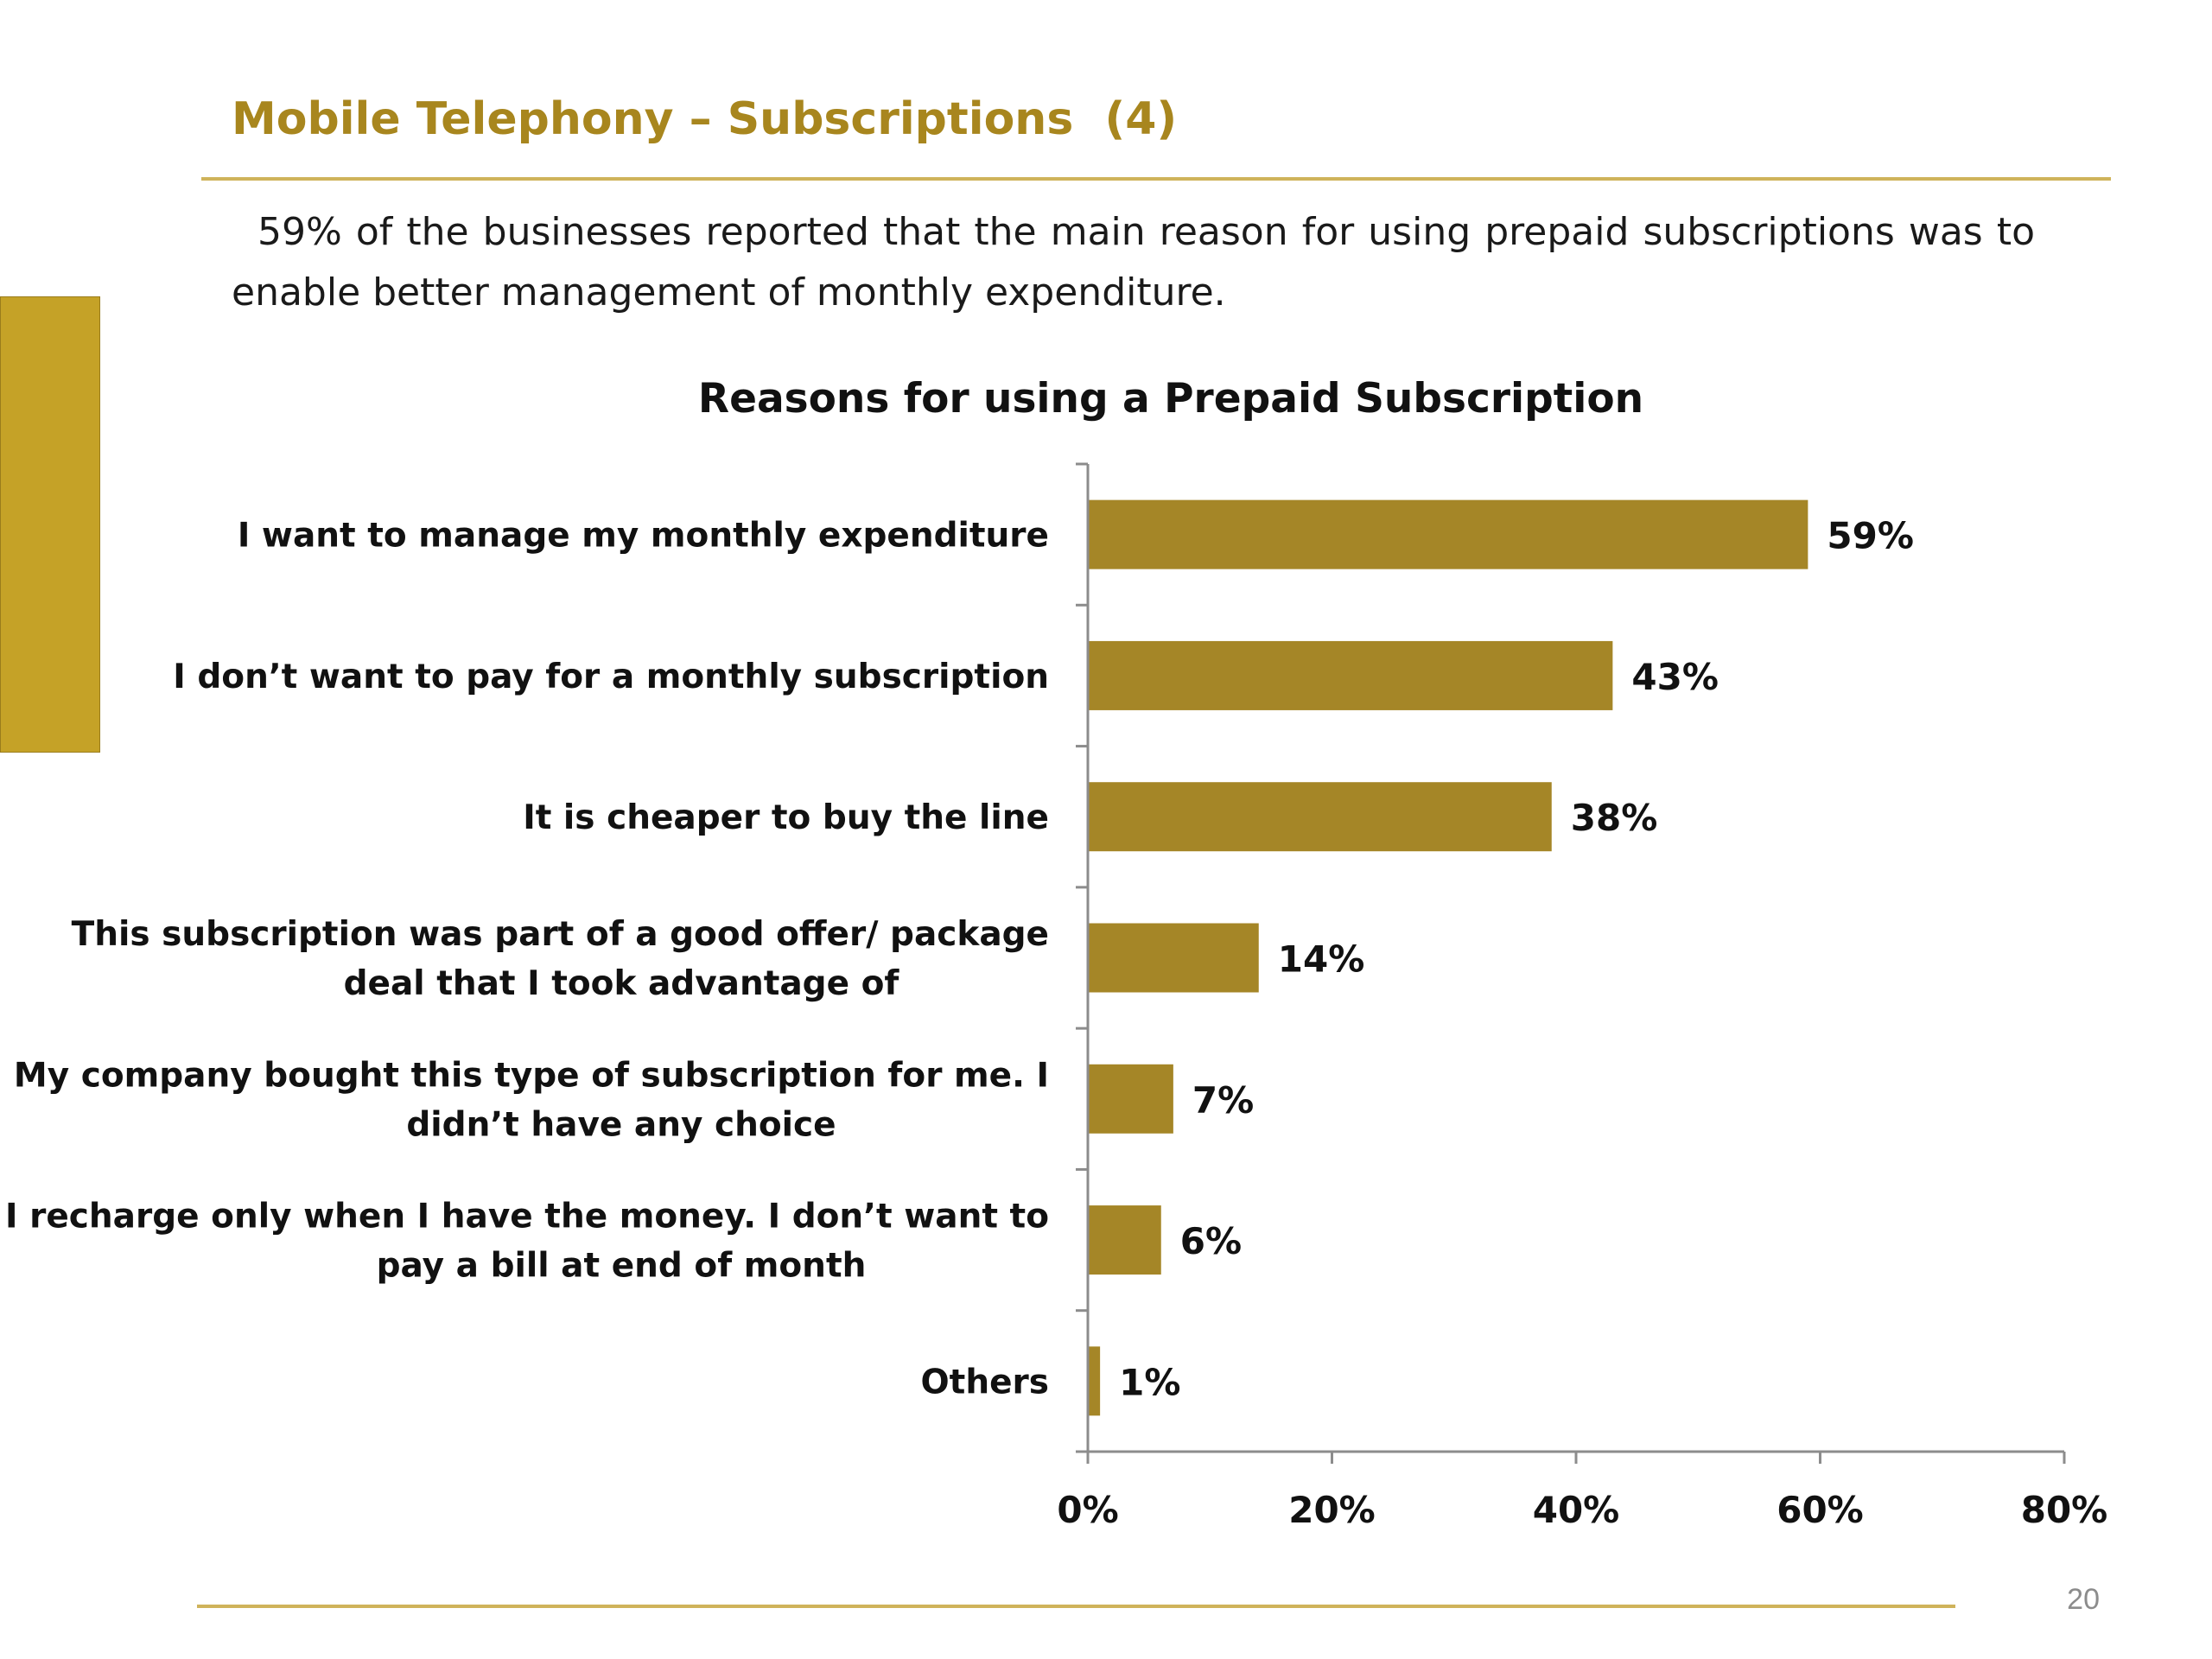 This screenshot has width=2212, height=1659. I want to click on bar-value-label: 6%, so click(1211, 1241).